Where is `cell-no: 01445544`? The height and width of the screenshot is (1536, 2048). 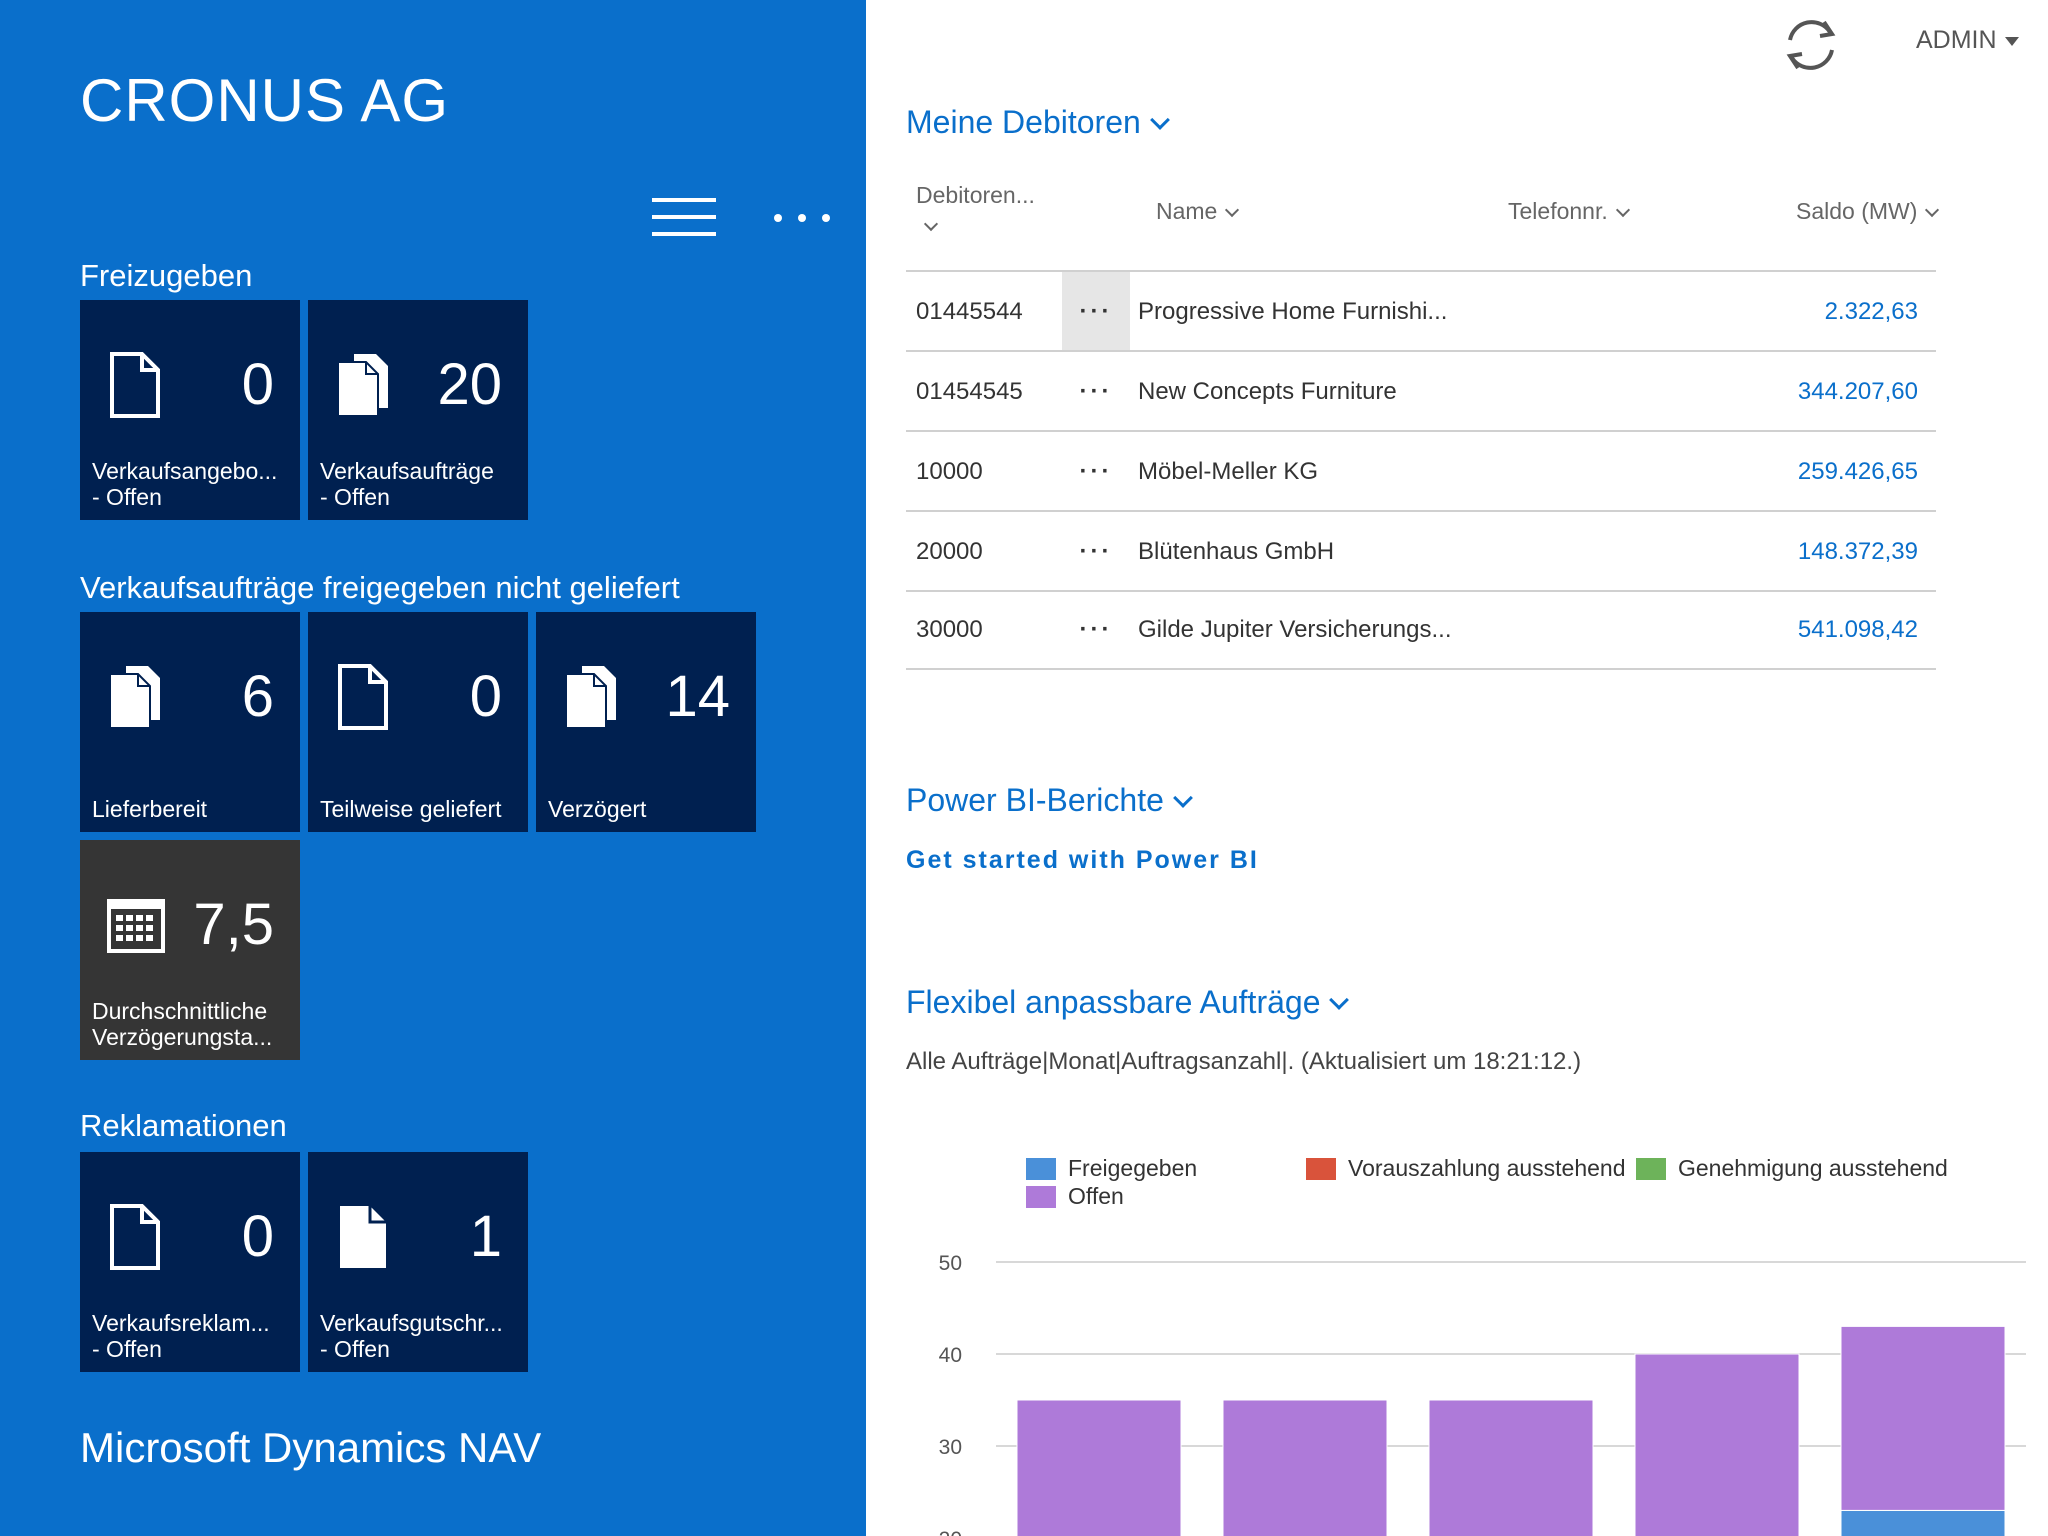
cell-no: 01445544 is located at coordinates (969, 311).